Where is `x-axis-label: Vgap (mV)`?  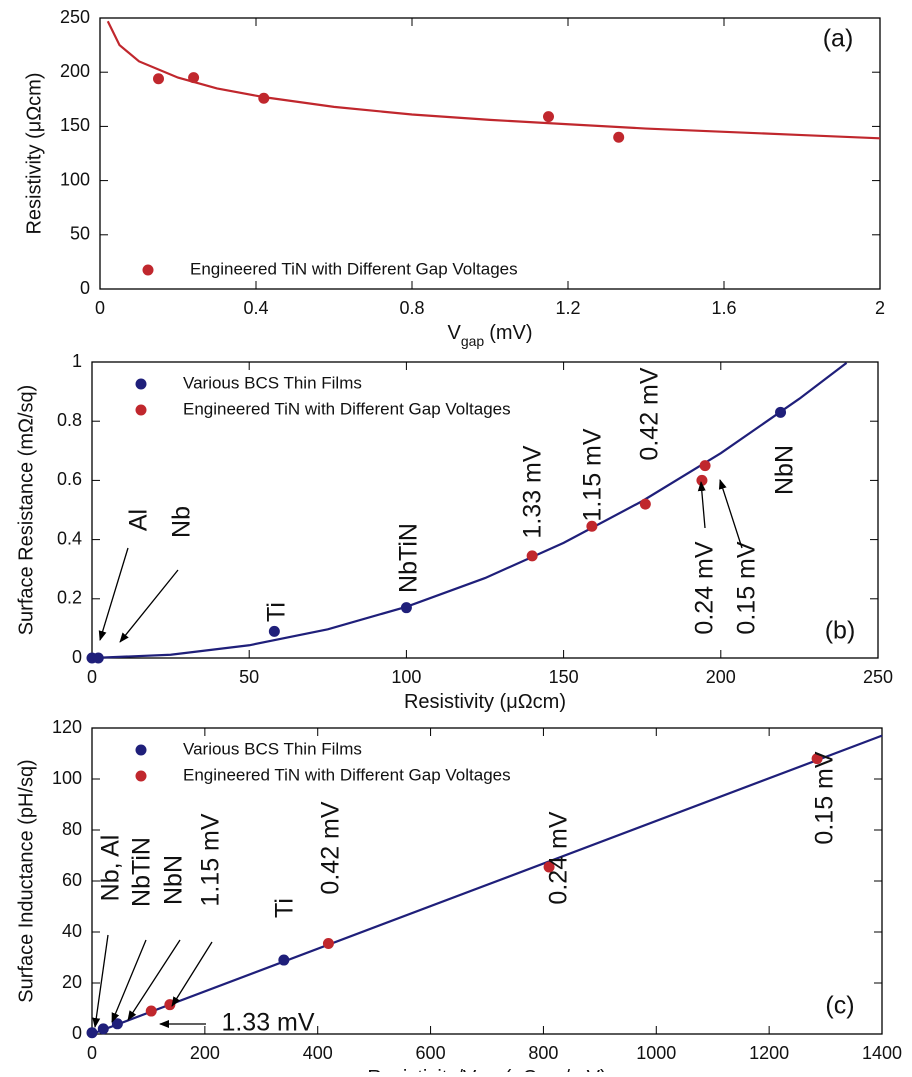
x-axis-label: Vgap (mV) is located at coordinates (489, 335).